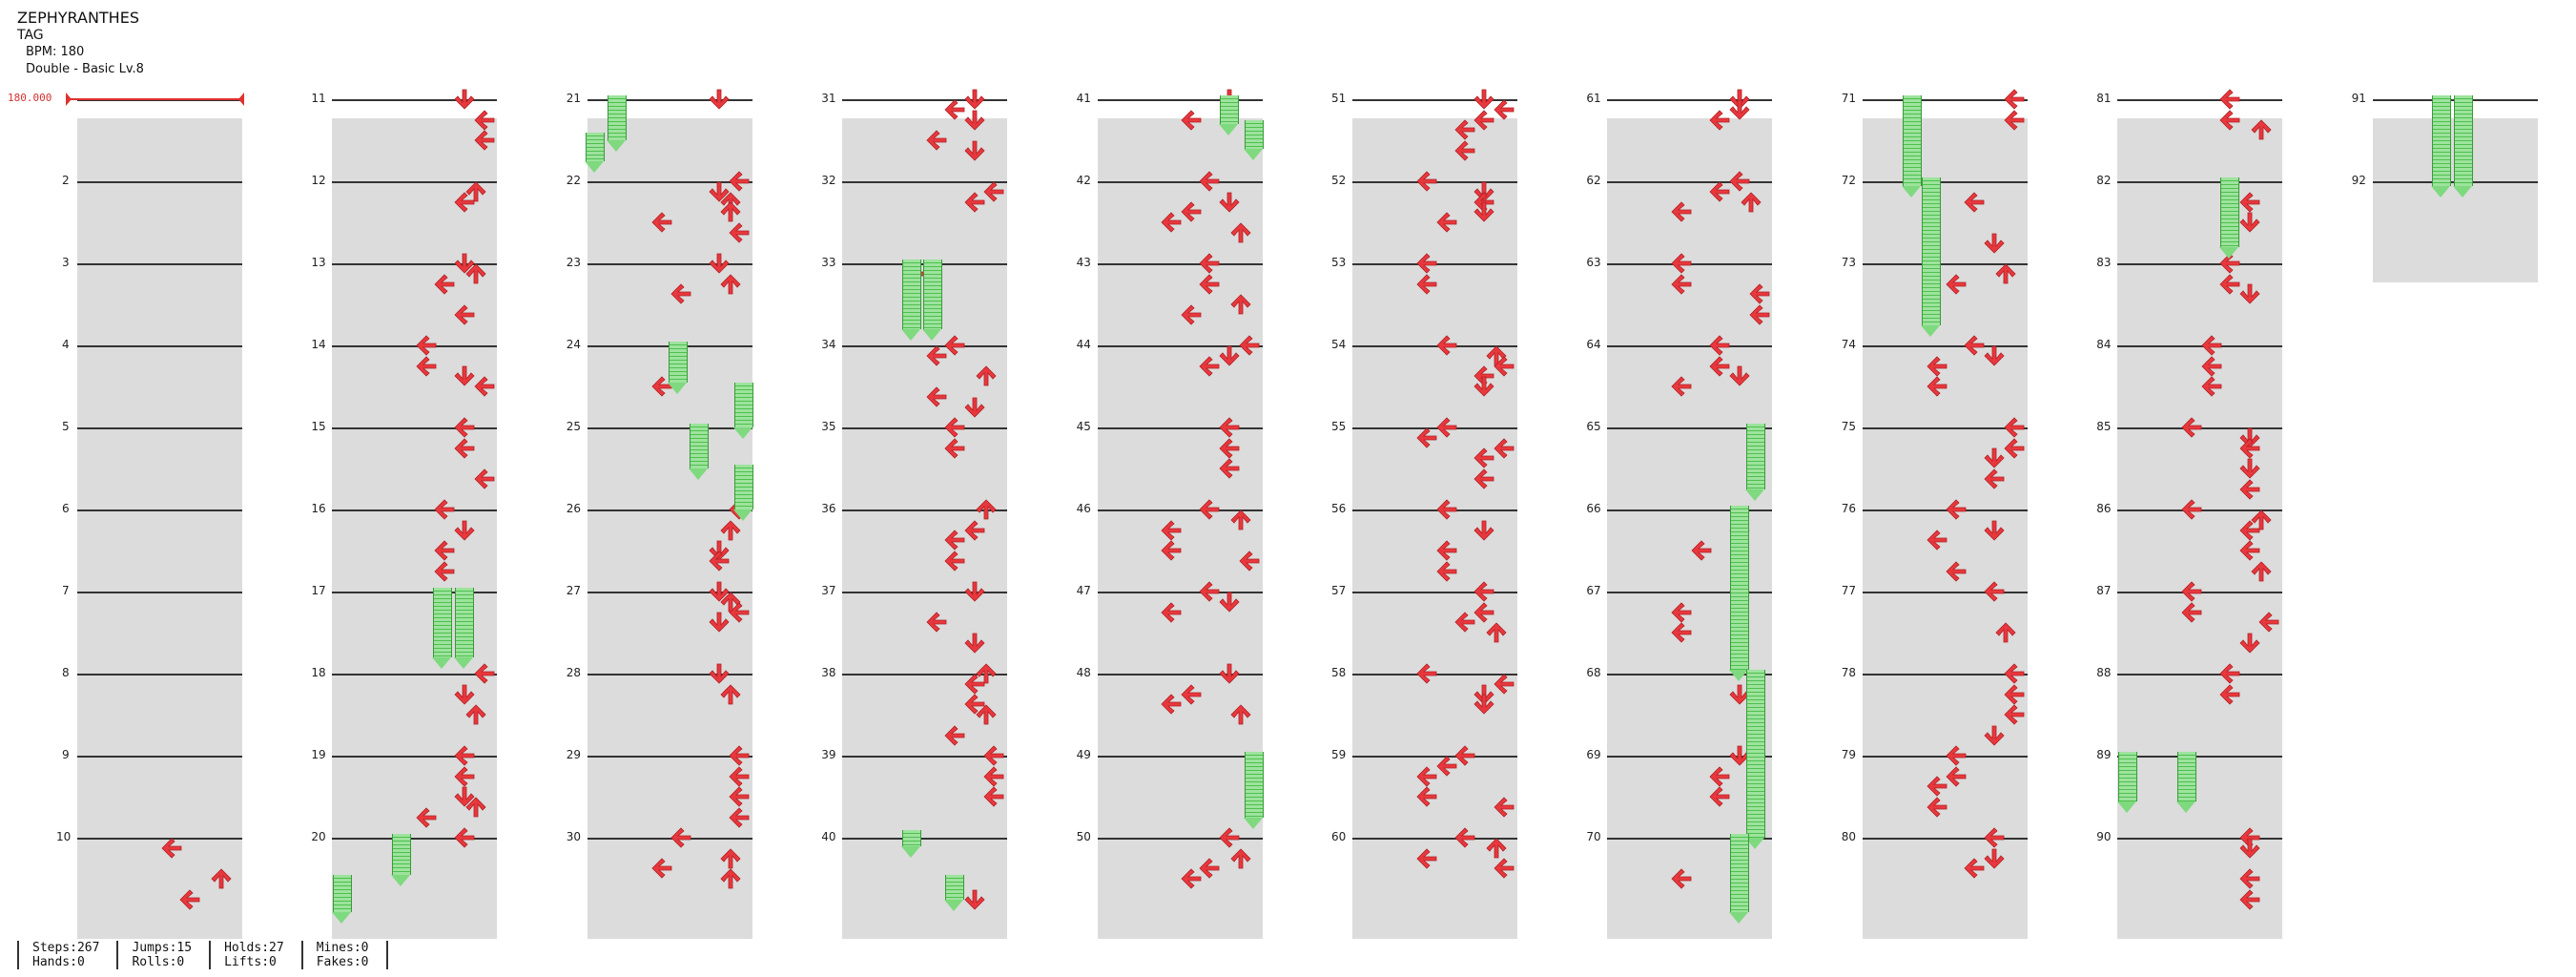  I want to click on measure-number: 27, so click(574, 591).